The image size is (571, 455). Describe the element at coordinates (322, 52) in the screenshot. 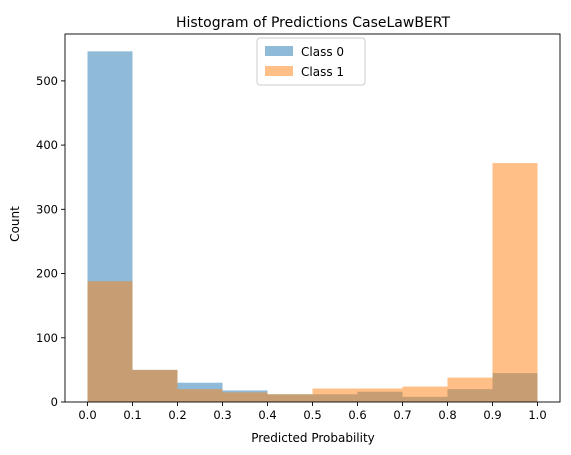

I see `legend-label-series-0: Class 0` at that location.